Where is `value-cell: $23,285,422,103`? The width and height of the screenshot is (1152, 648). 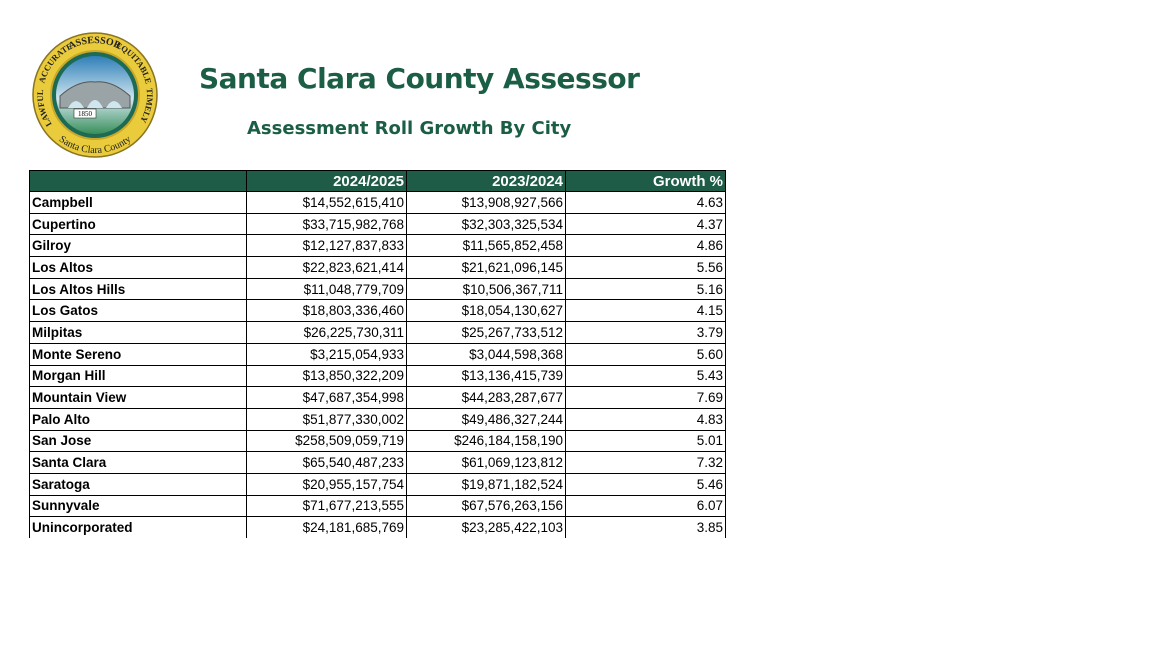
value-cell: $23,285,422,103 is located at coordinates (486, 527).